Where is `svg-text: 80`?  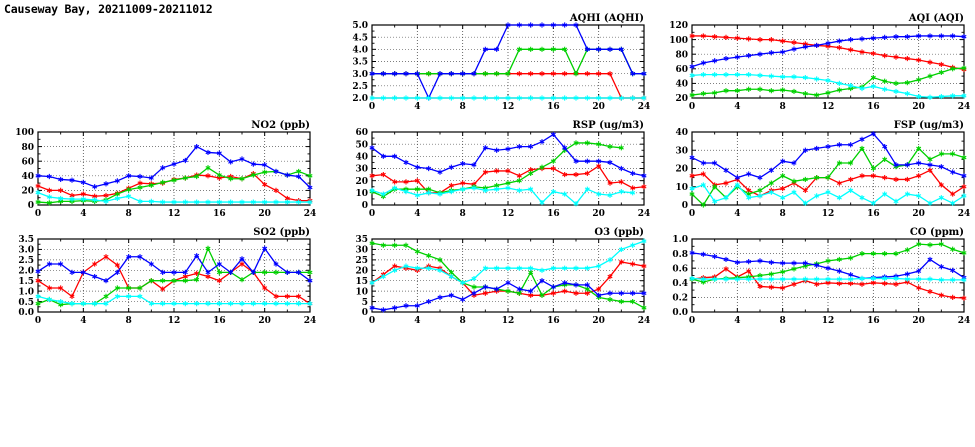
svg-text: 80 is located at coordinates (681, 55).